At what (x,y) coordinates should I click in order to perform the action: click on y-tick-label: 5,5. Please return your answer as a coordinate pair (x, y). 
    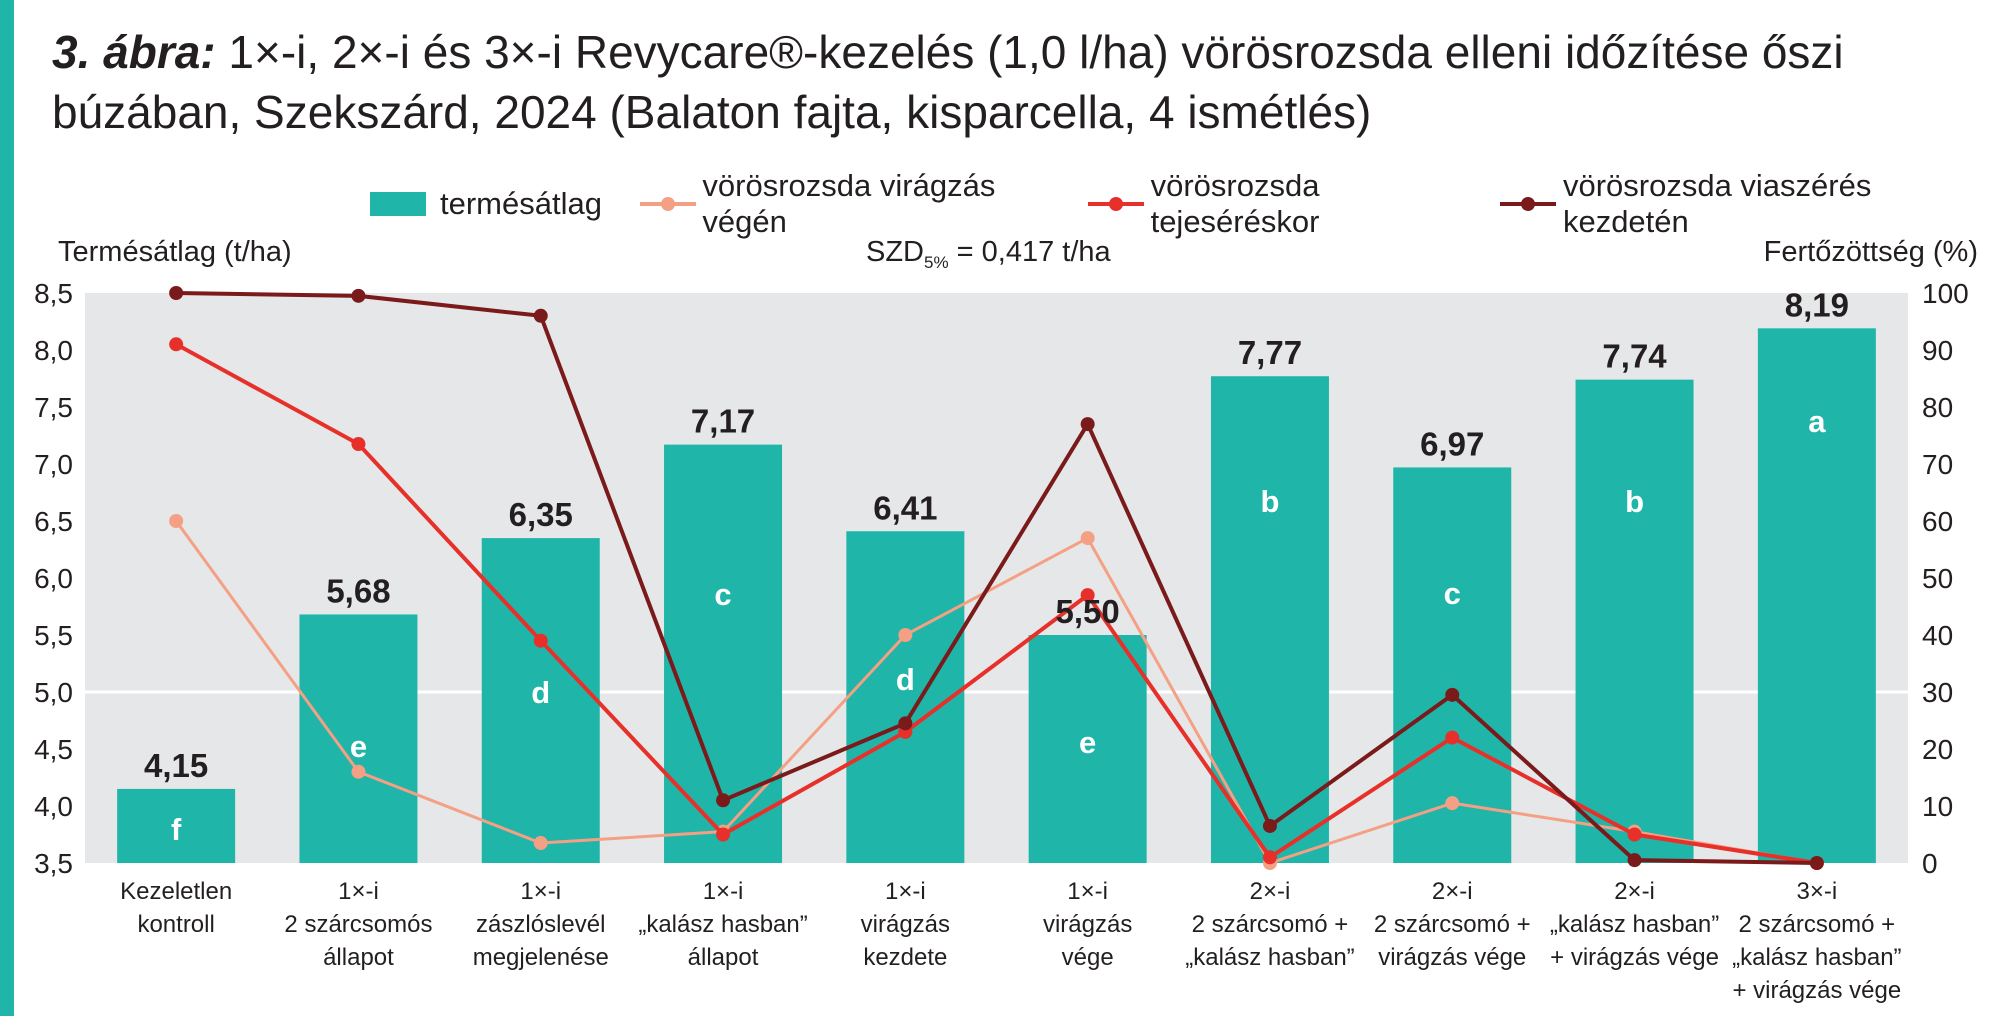
    Looking at the image, I should click on (53, 635).